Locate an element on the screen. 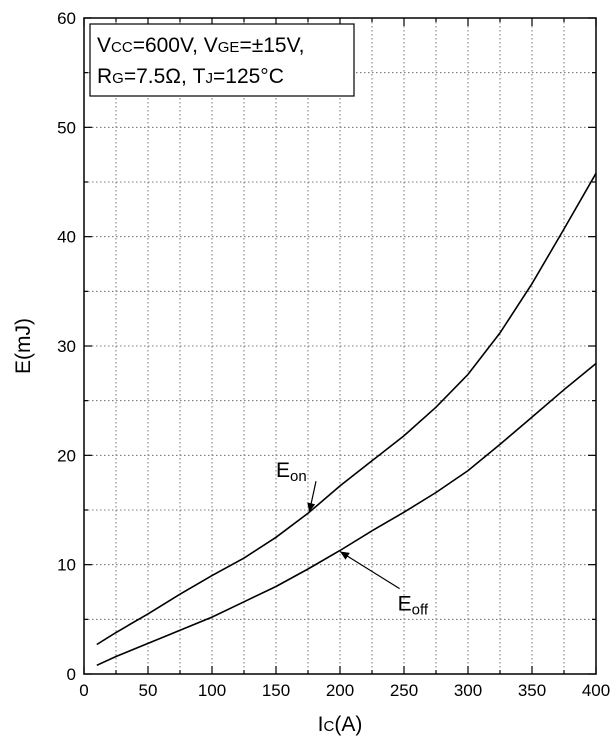 The image size is (615, 742). x-label-symbol: I is located at coordinates (321, 724).